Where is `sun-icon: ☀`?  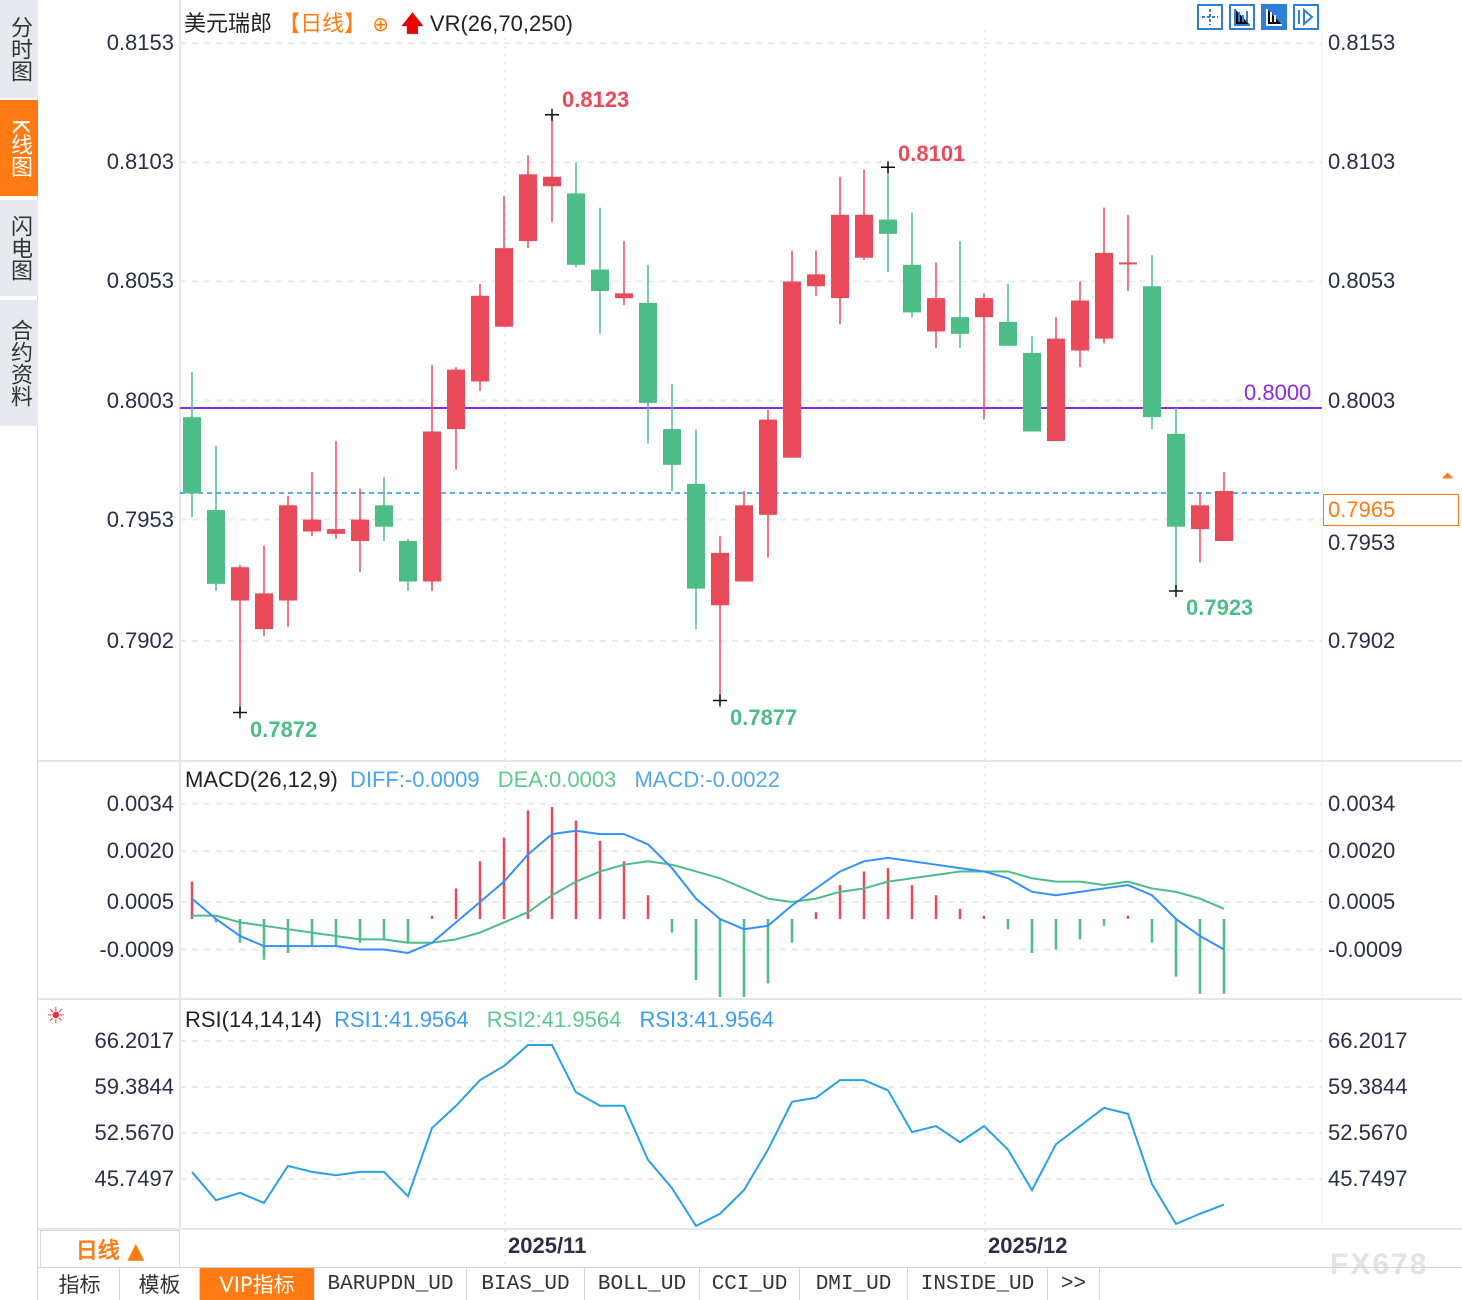
sun-icon: ☀ is located at coordinates (56, 1015).